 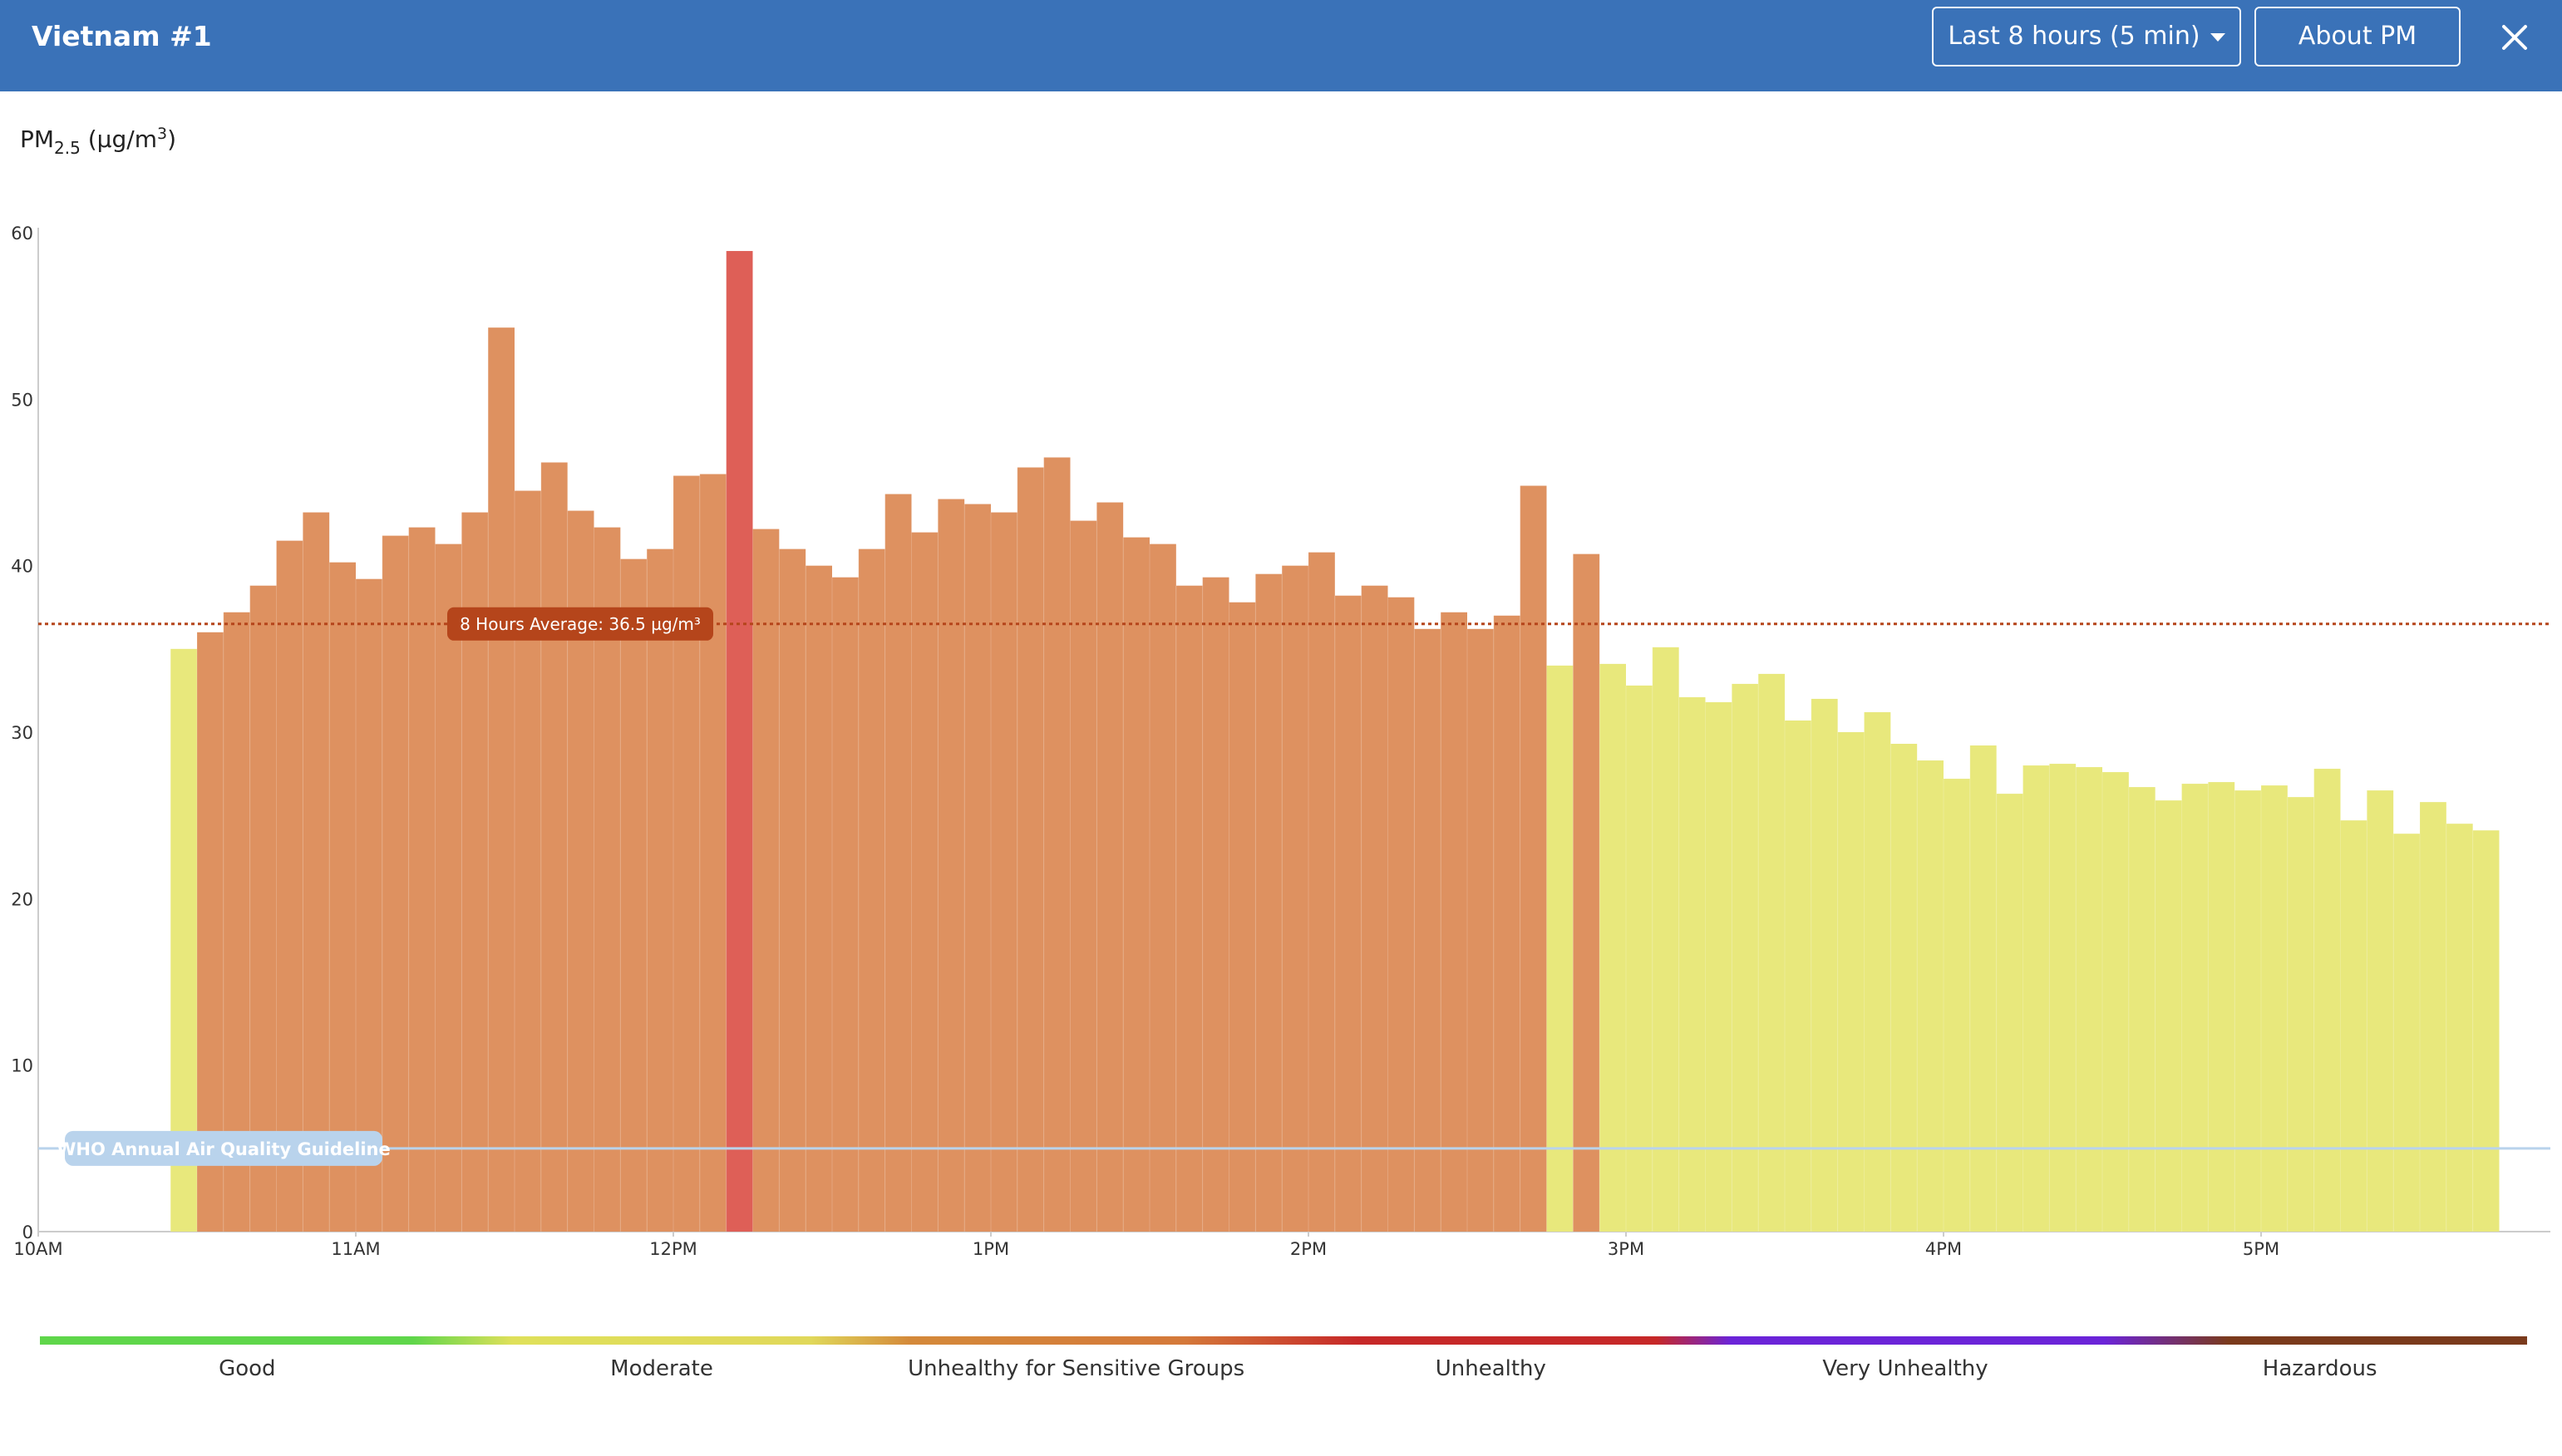 What do you see at coordinates (122, 36) in the screenshot?
I see `page-title: Vietnam #1` at bounding box center [122, 36].